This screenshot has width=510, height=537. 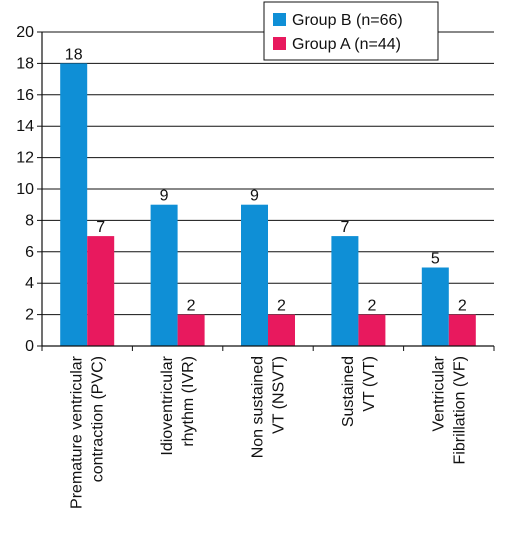 I want to click on x-category-label: VT (VT), so click(x=369, y=384).